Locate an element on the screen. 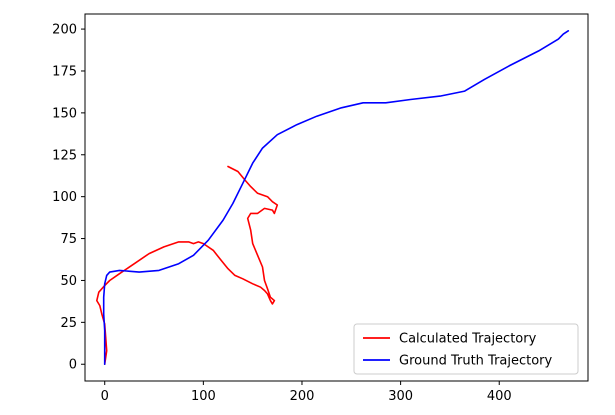 The image size is (615, 415). x-tick-label: 0 is located at coordinates (105, 396).